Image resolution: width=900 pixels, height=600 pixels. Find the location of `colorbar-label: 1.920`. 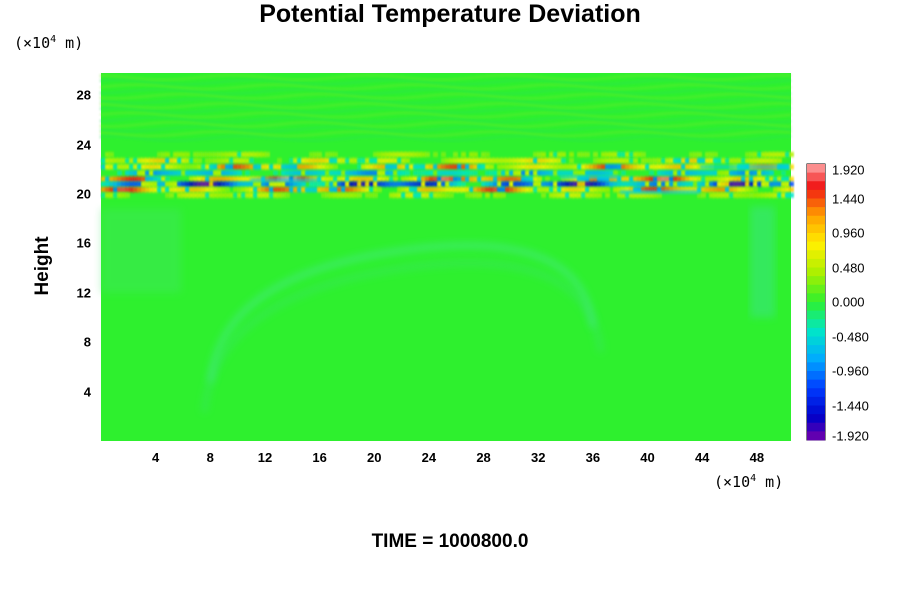

colorbar-label: 1.920 is located at coordinates (848, 170).